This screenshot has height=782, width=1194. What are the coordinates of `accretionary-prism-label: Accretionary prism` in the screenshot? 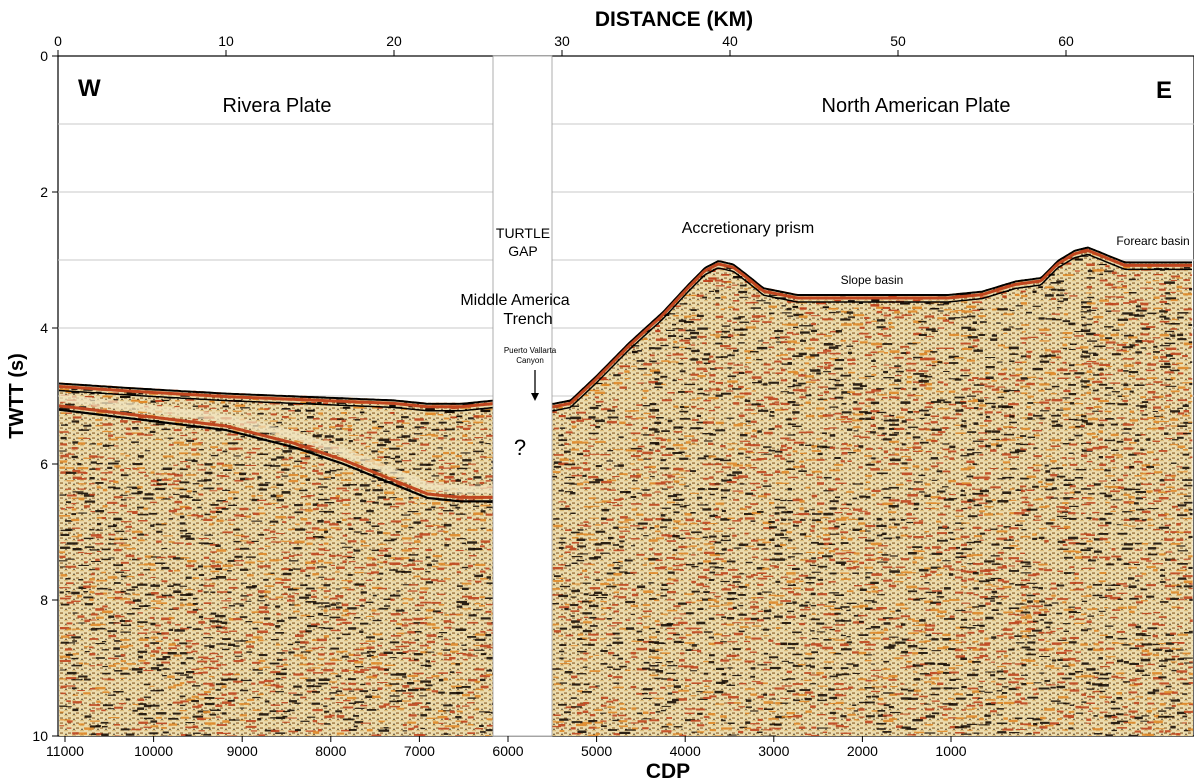 It's located at (748, 228).